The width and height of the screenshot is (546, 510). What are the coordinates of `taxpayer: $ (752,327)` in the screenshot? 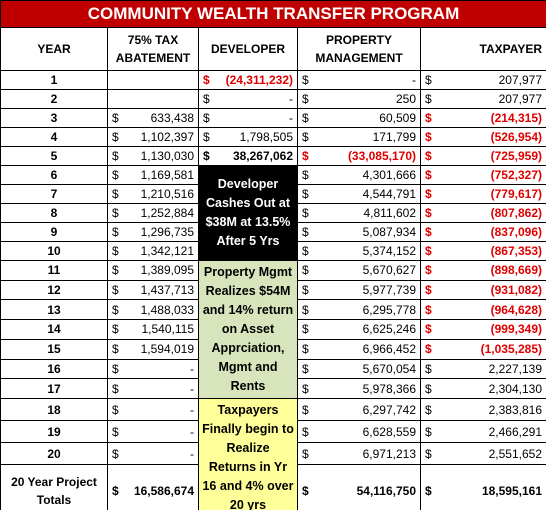 It's located at (483, 175).